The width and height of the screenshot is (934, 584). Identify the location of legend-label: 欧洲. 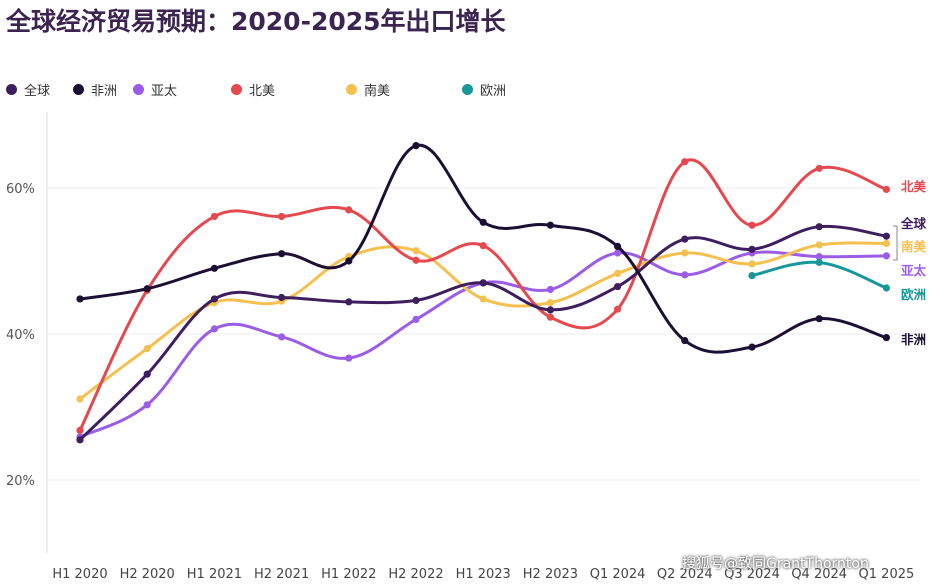
(493, 91).